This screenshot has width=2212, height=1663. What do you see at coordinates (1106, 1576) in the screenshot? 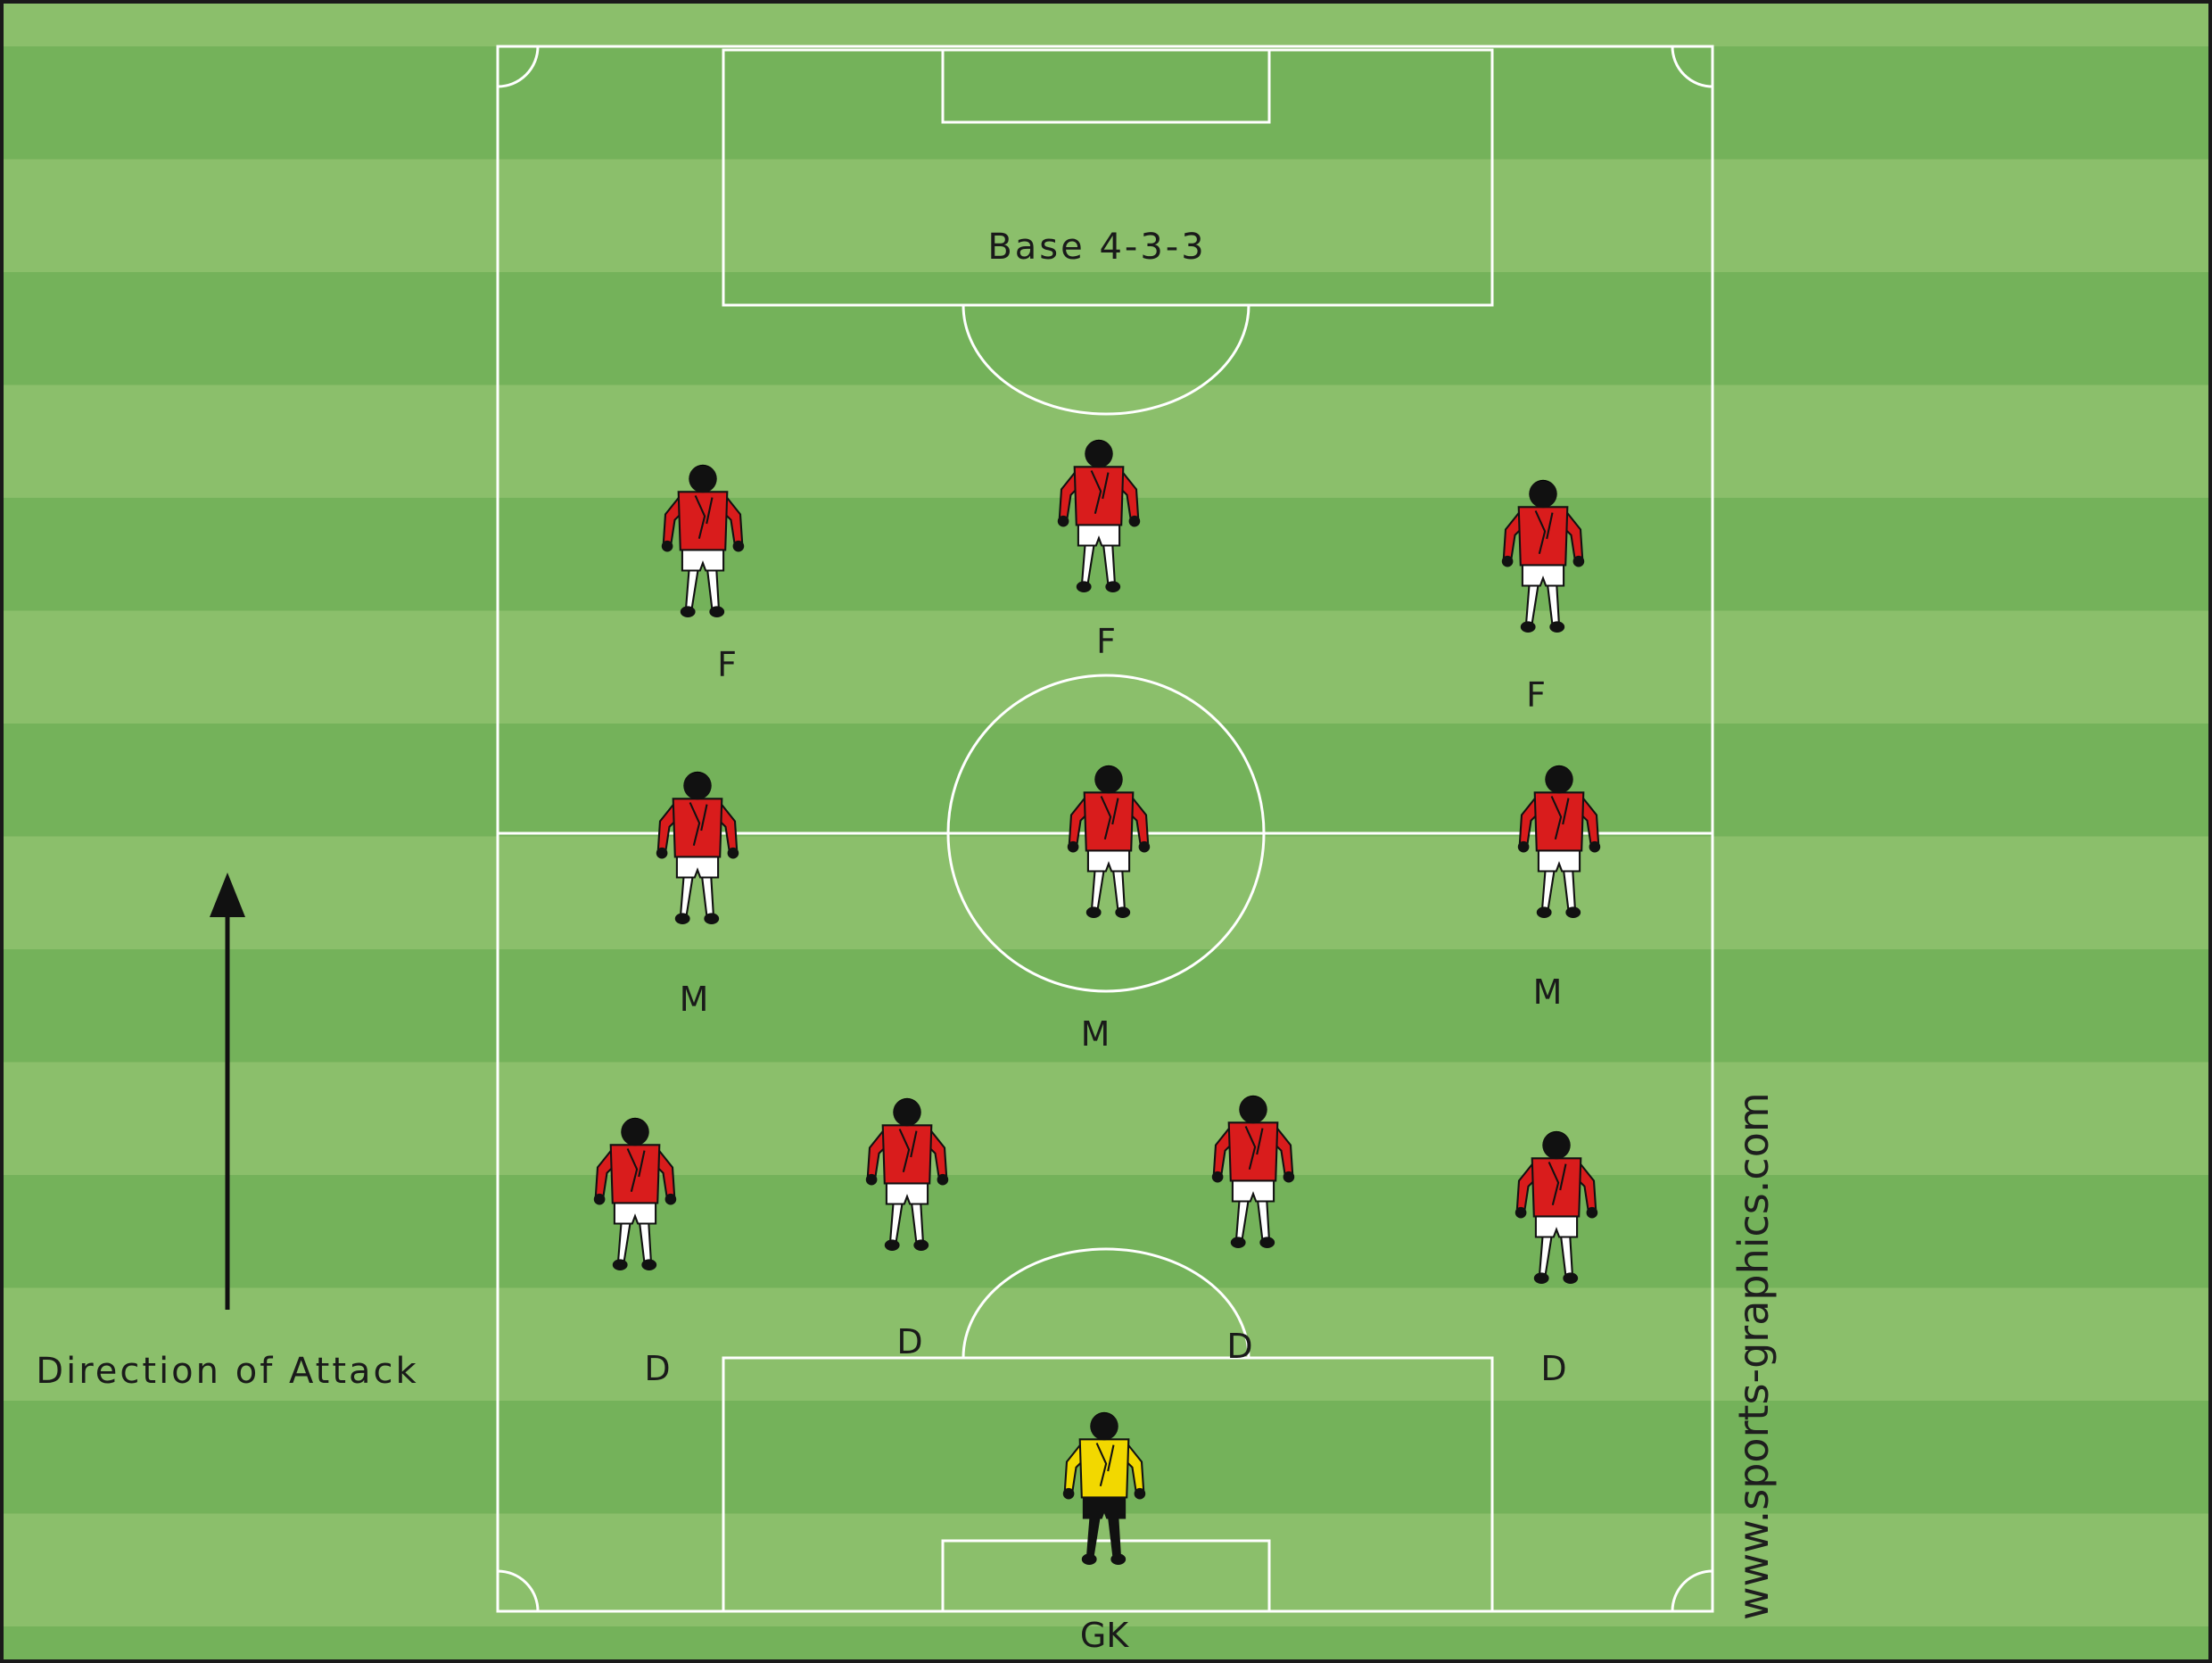
I see `bottom-goal-box` at bounding box center [1106, 1576].